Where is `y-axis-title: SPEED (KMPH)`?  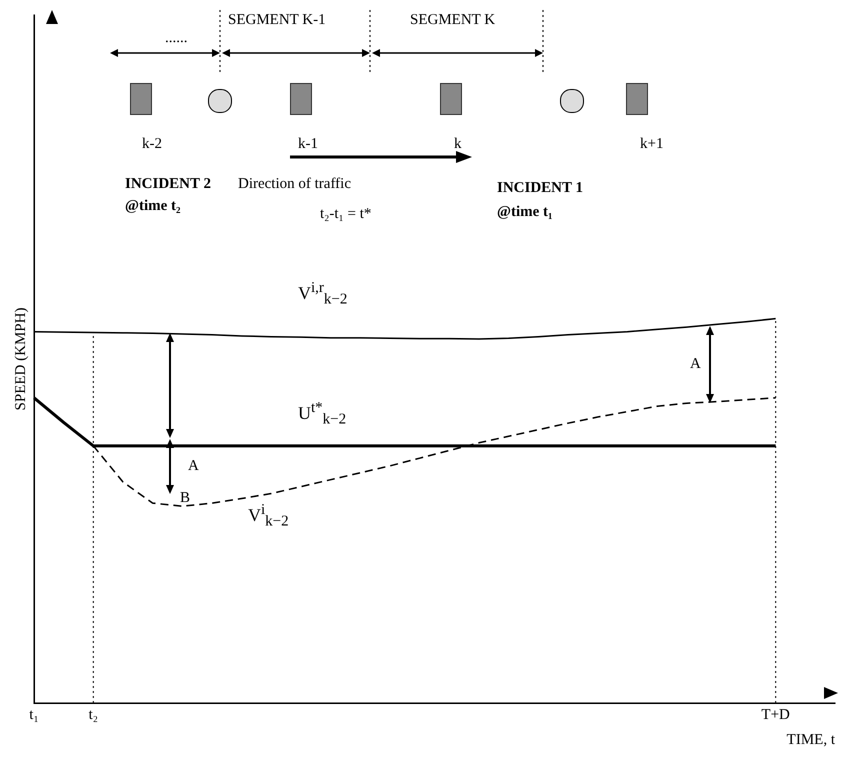 y-axis-title: SPEED (KMPH) is located at coordinates (20, 359).